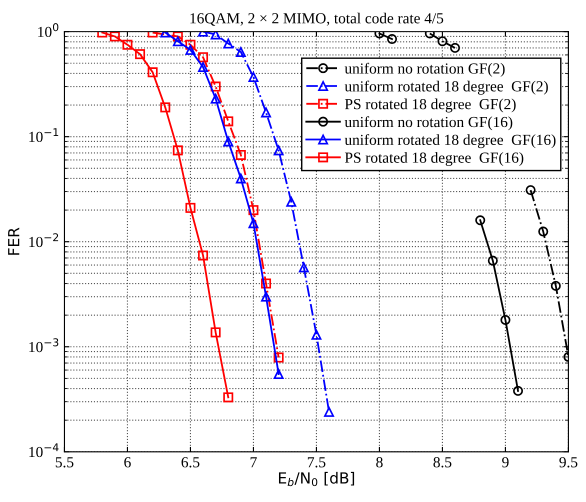 This screenshot has width=586, height=502. What do you see at coordinates (430, 105) in the screenshot?
I see `legend-label: PS rotated 18 degree GF(2)` at bounding box center [430, 105].